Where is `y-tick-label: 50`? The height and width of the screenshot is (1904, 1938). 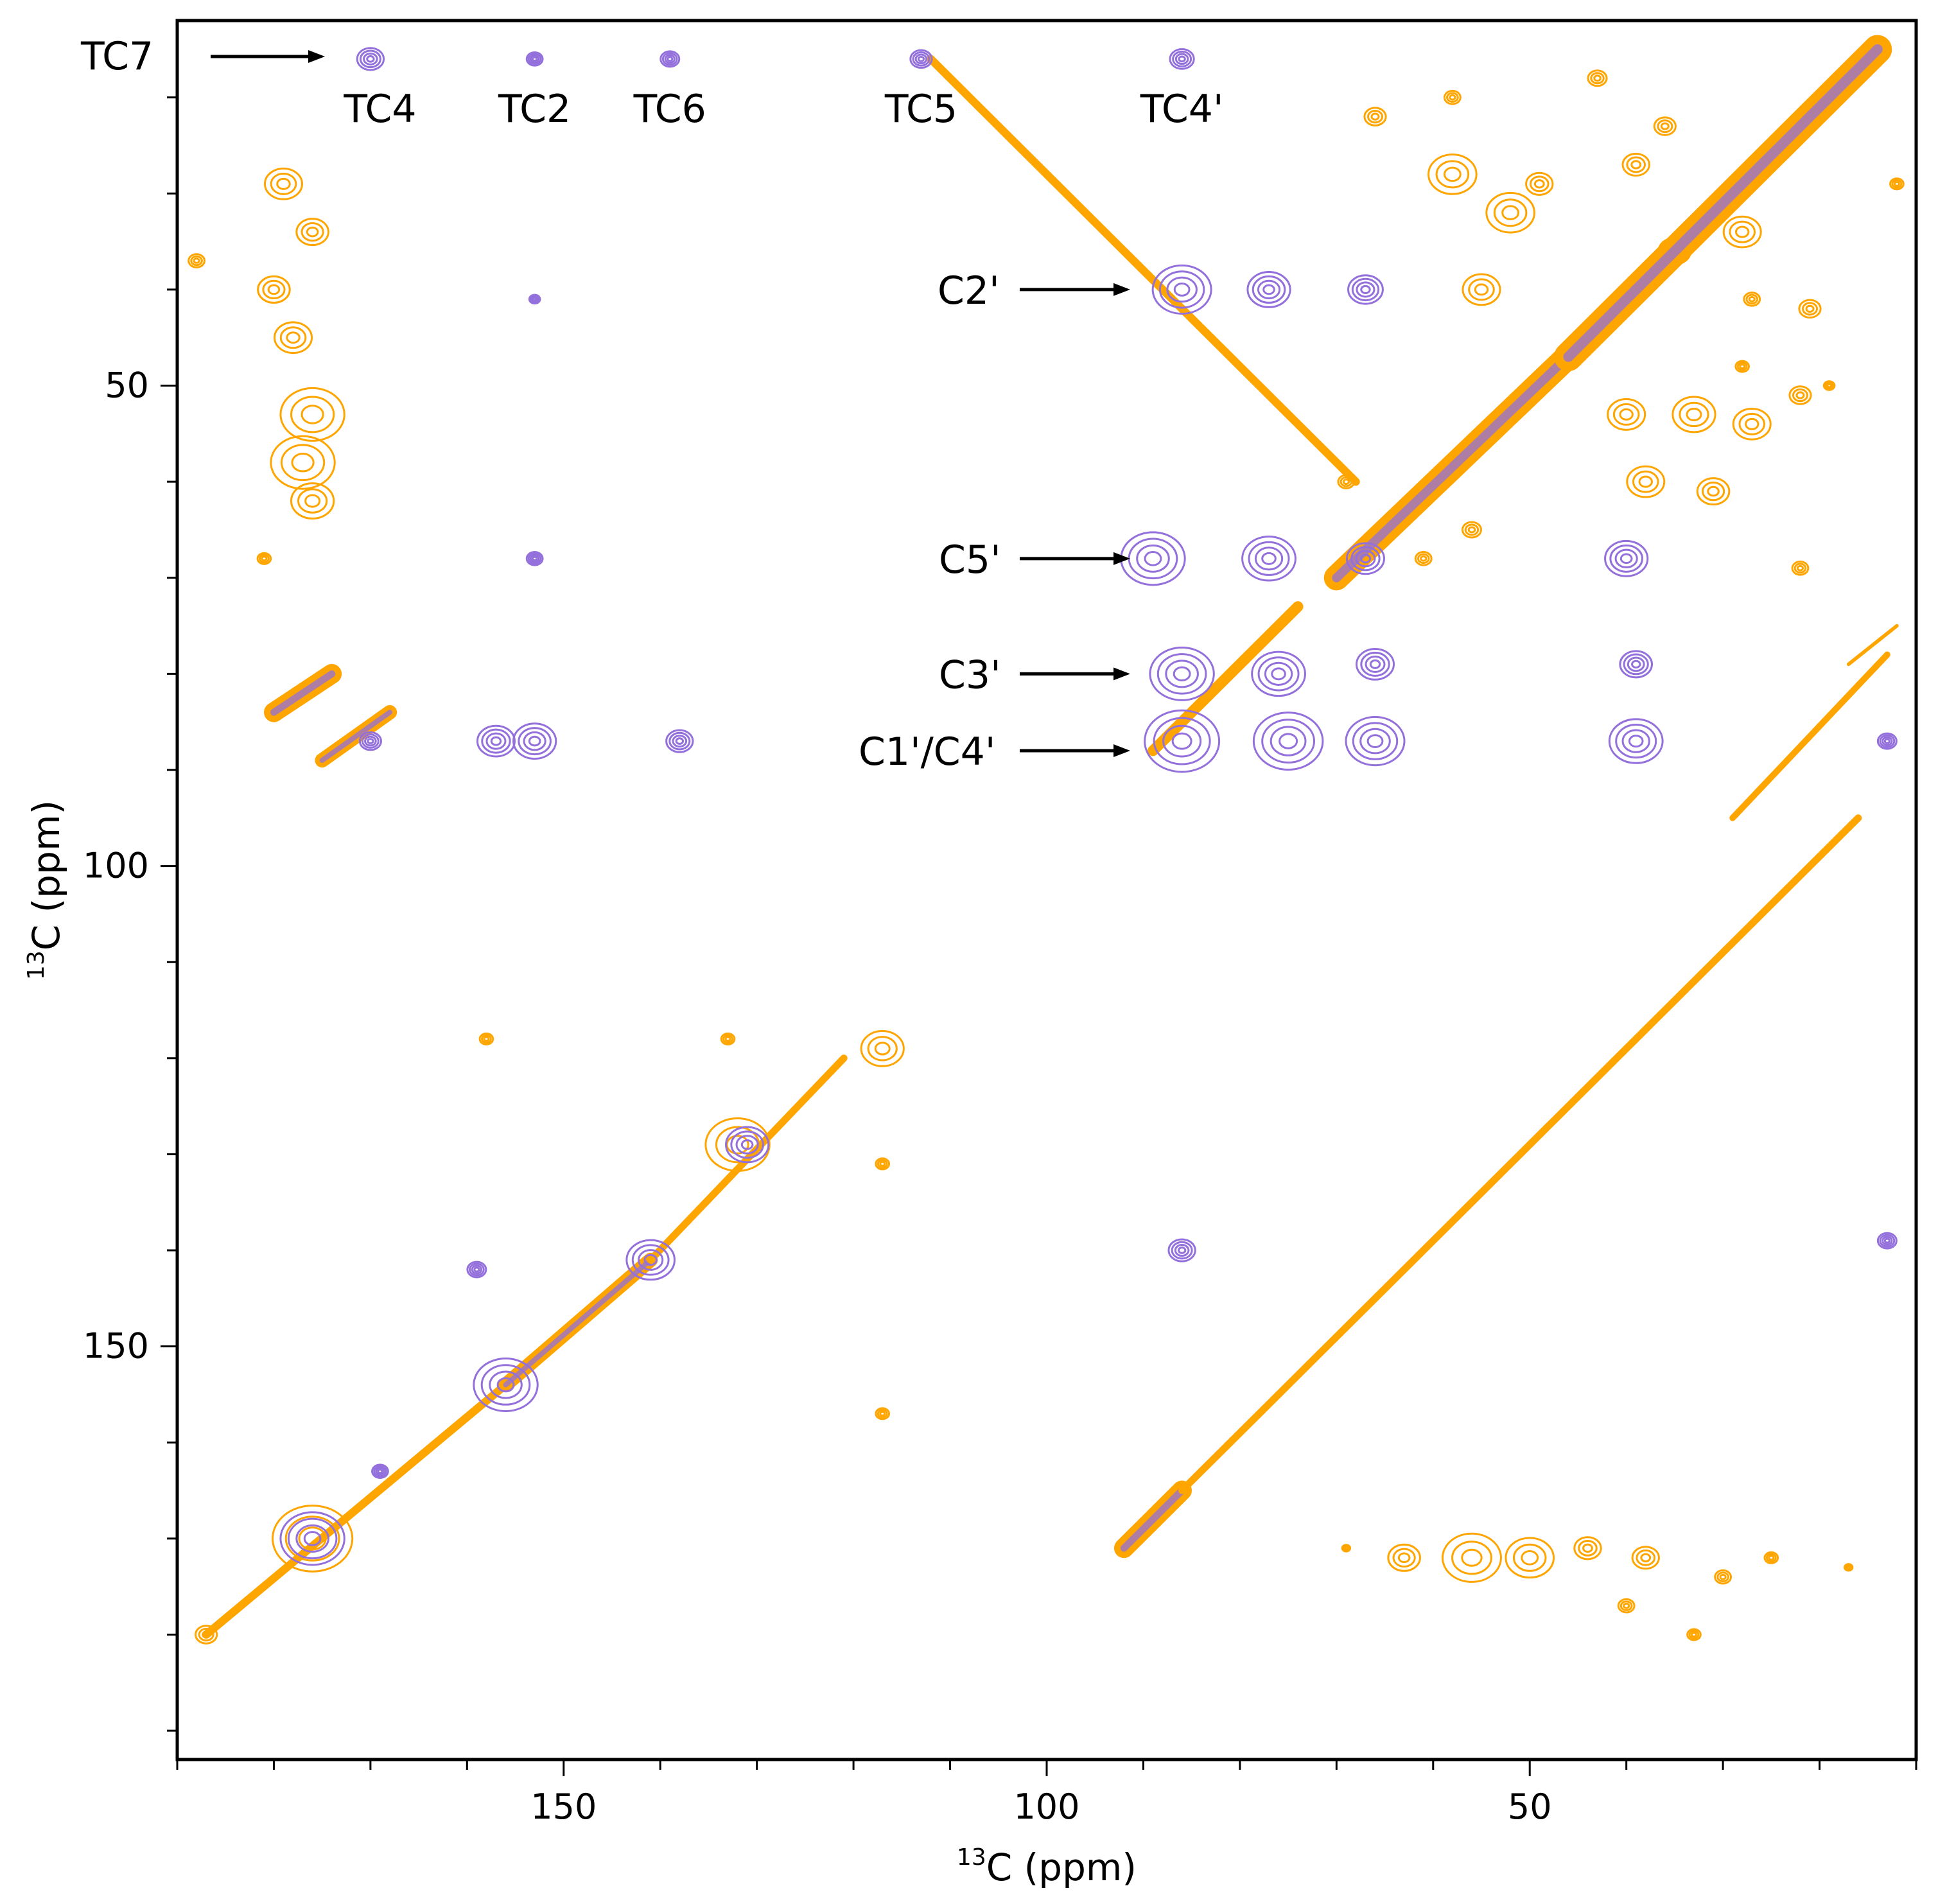 y-tick-label: 50 is located at coordinates (127, 385).